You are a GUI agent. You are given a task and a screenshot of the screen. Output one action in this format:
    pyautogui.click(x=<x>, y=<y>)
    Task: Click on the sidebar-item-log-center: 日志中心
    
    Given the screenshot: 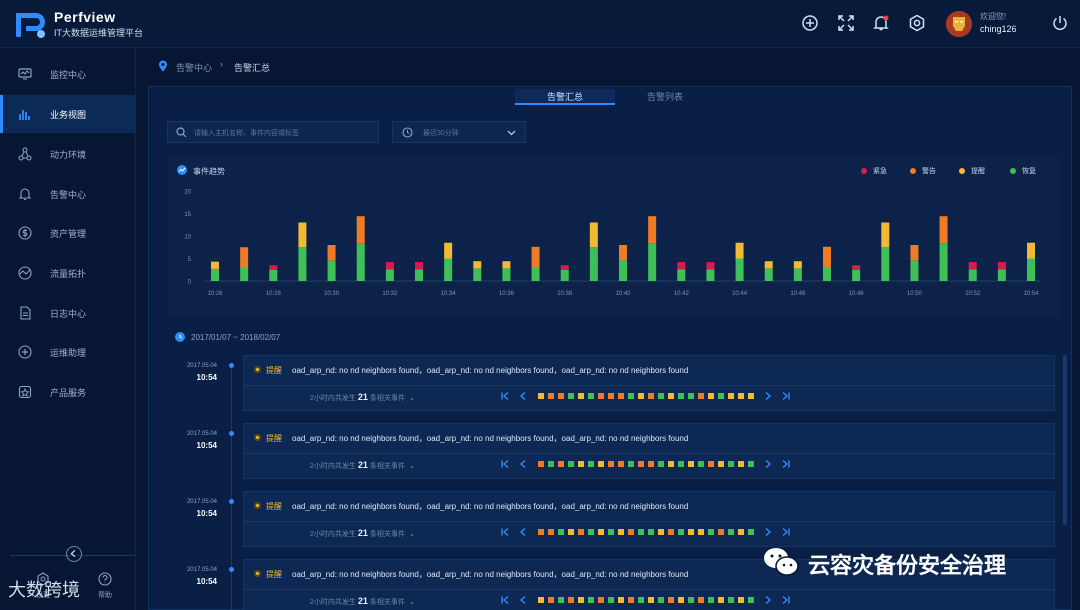 What is the action you would take?
    pyautogui.click(x=68, y=313)
    